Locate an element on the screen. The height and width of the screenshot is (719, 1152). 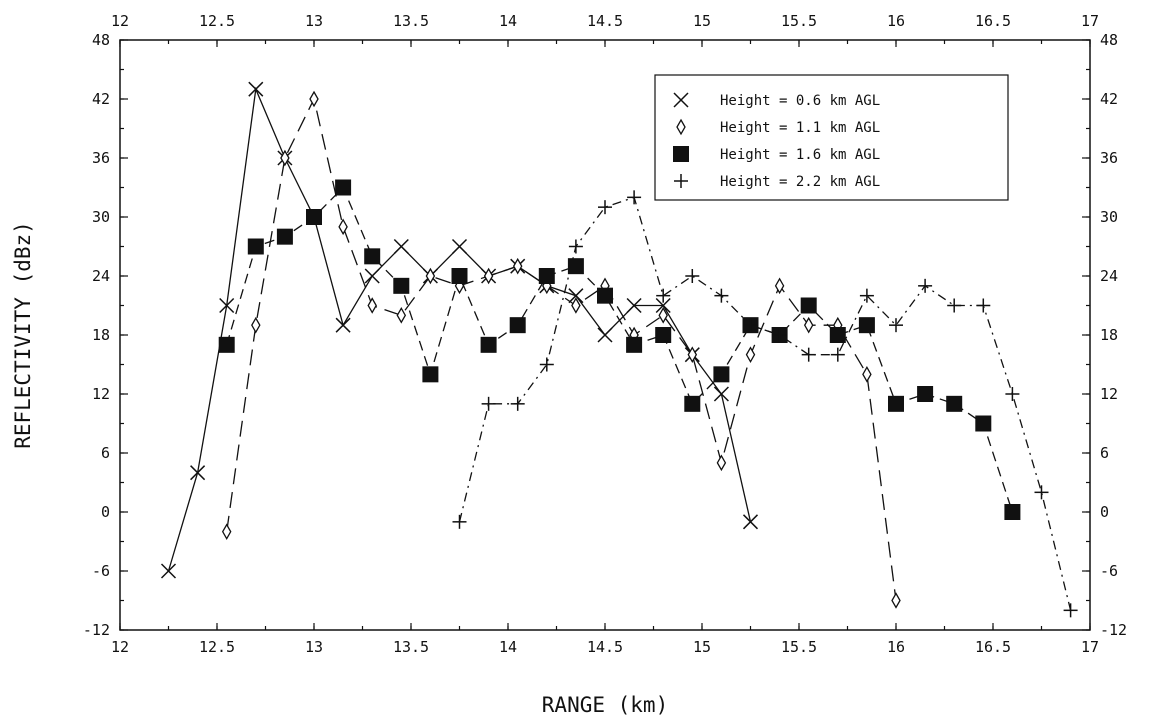
x-tick-label-top: 12 is located at coordinates (120, 21).